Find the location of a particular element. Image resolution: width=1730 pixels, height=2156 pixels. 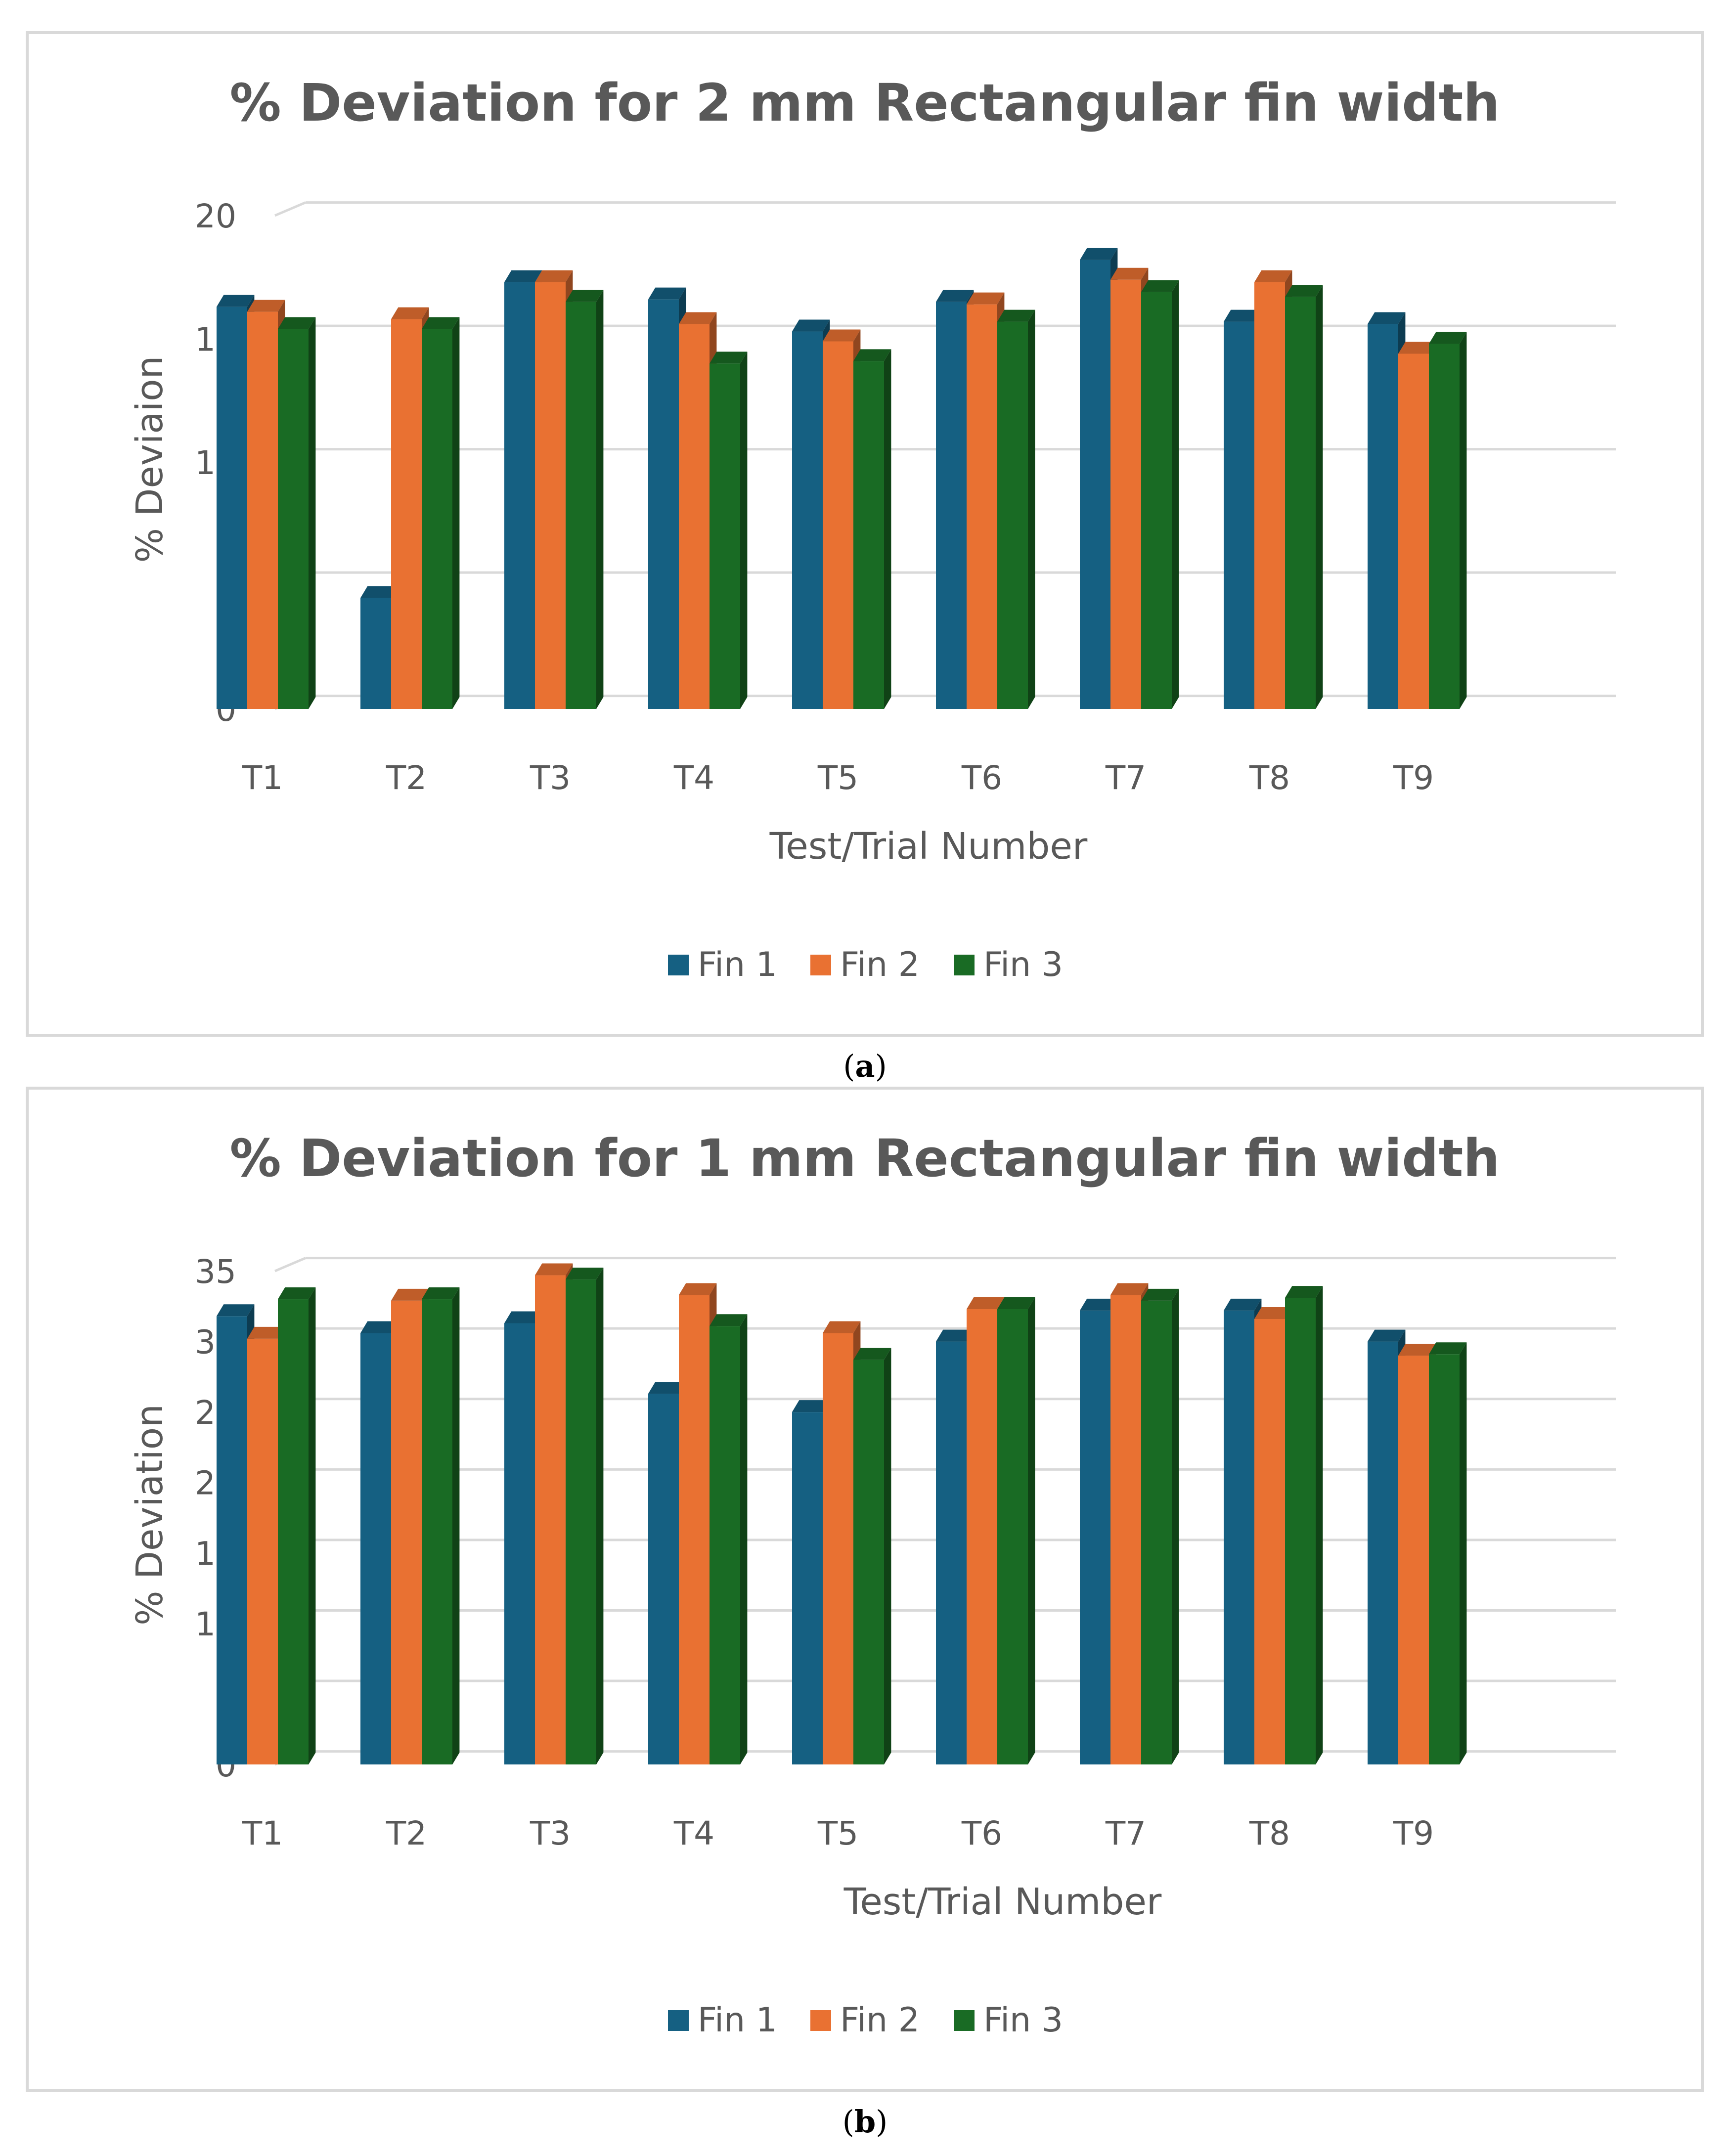

chart-b-x-tick: T8 is located at coordinates (1269, 1833).